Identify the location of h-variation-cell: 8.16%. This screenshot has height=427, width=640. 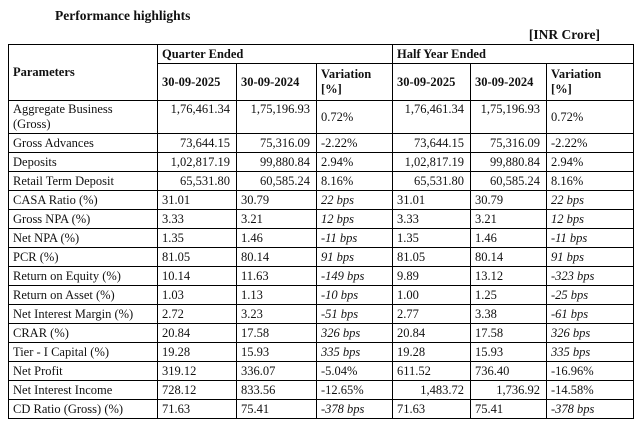
(590, 181).